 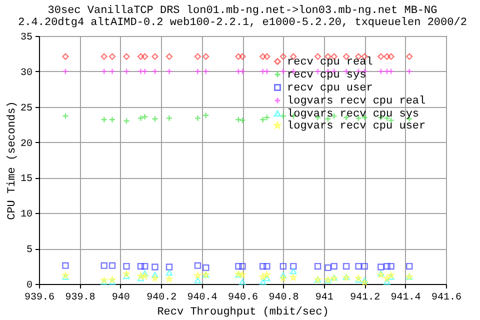 What do you see at coordinates (356, 102) in the screenshot?
I see `legend-label: logvars recv cpu real` at bounding box center [356, 102].